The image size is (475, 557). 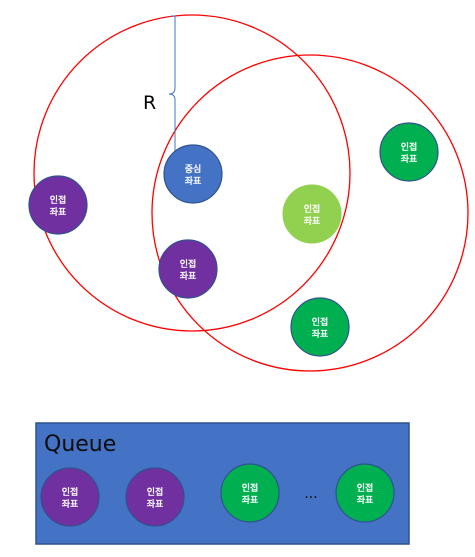 I want to click on neighbor-node-purple-left: 인접 좌표, so click(x=58, y=205).